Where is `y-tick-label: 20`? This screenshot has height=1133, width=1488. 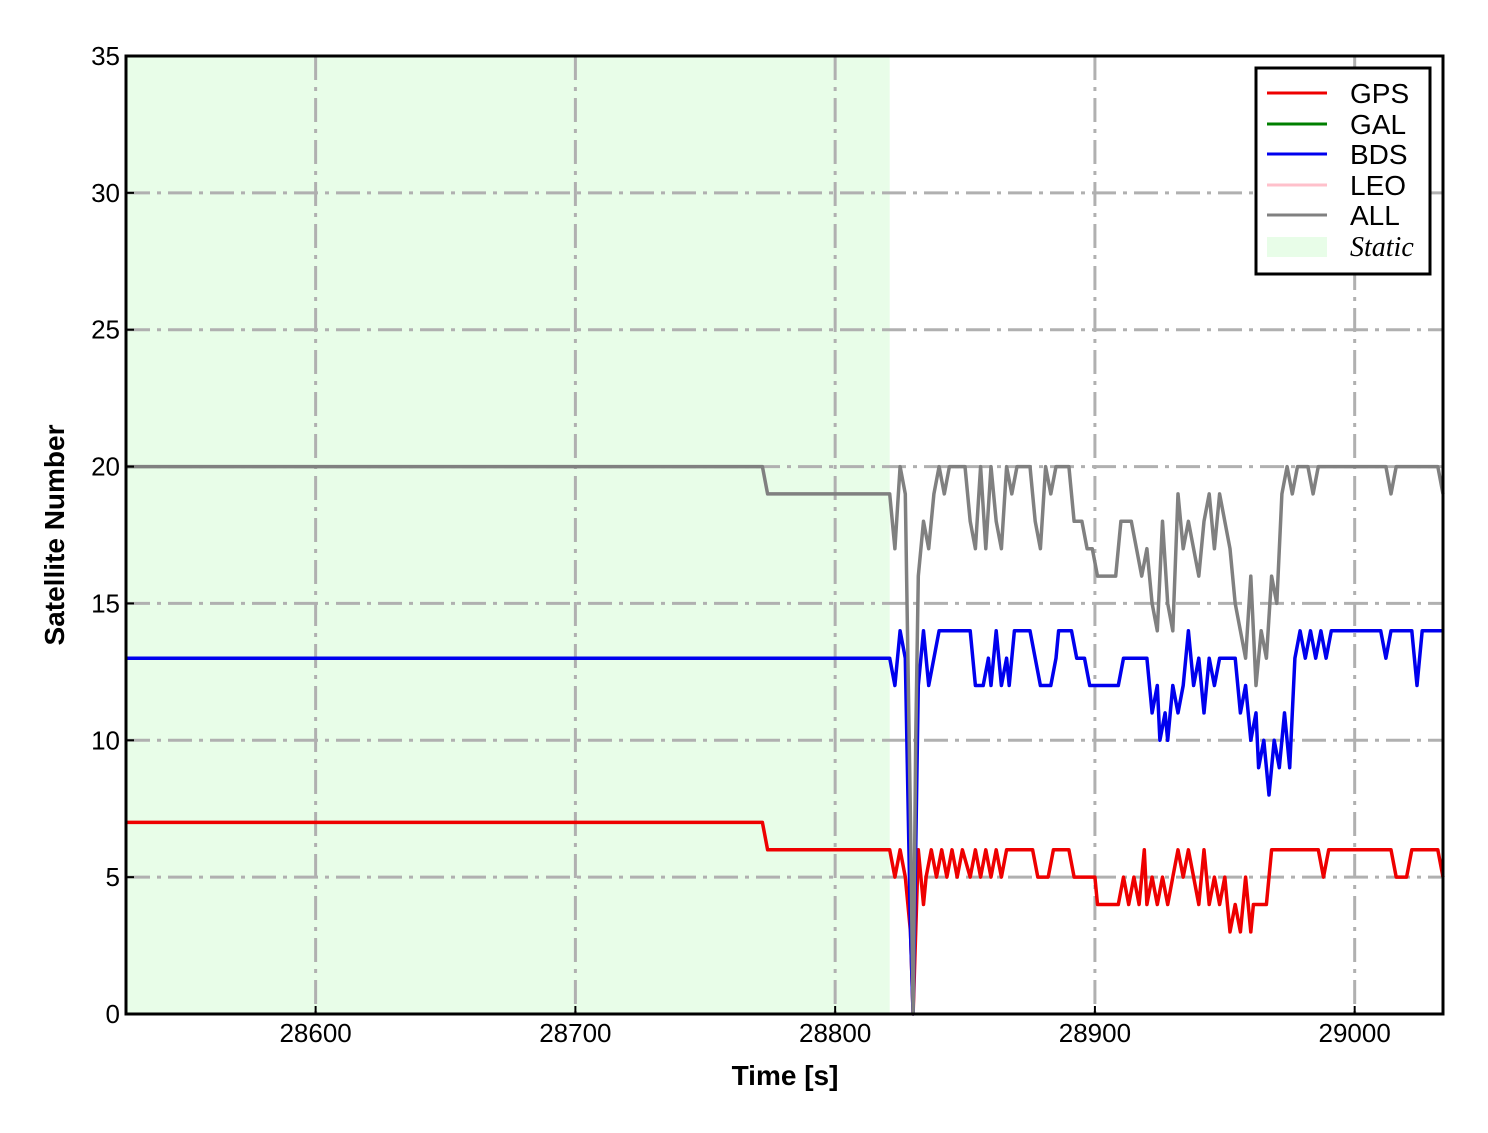 y-tick-label: 20 is located at coordinates (105, 467).